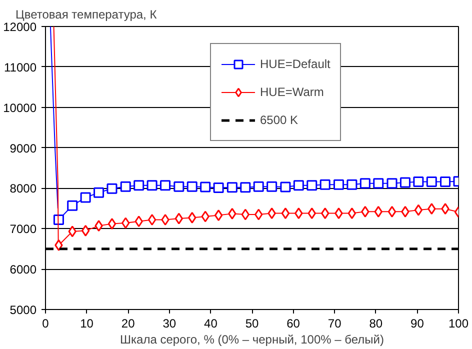 Image resolution: width=472 pixels, height=349 pixels. What do you see at coordinates (211, 323) in the screenshot?
I see `x-tick-label: 40` at bounding box center [211, 323].